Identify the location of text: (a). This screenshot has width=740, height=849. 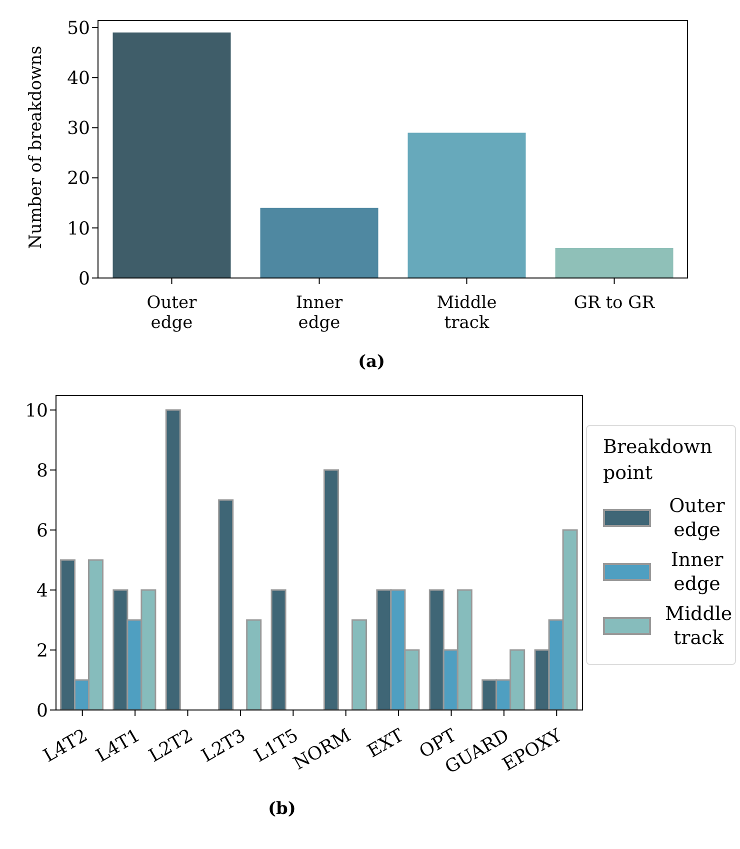
(372, 362).